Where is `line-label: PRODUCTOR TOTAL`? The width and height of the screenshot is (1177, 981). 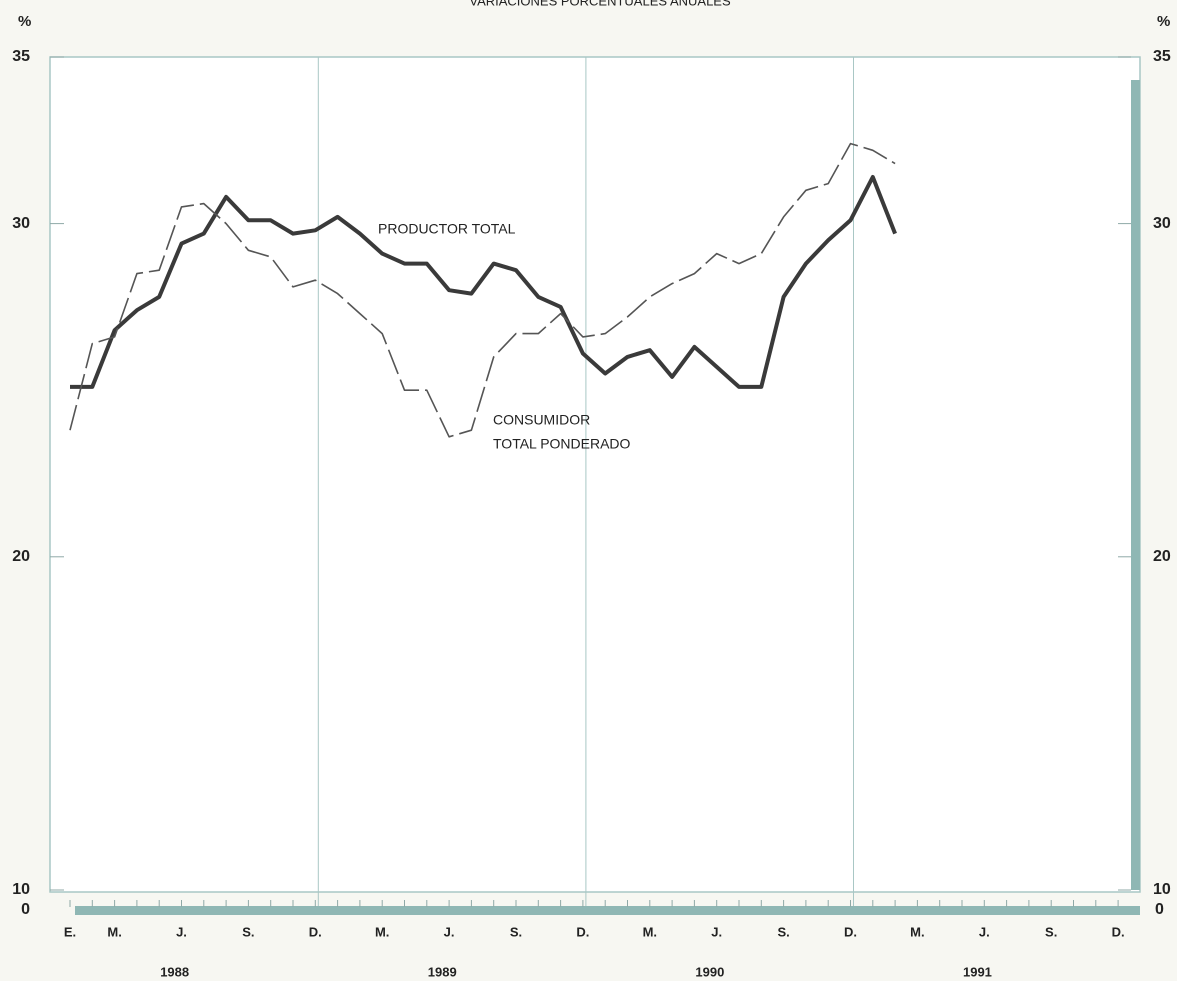 line-label: PRODUCTOR TOTAL is located at coordinates (447, 229).